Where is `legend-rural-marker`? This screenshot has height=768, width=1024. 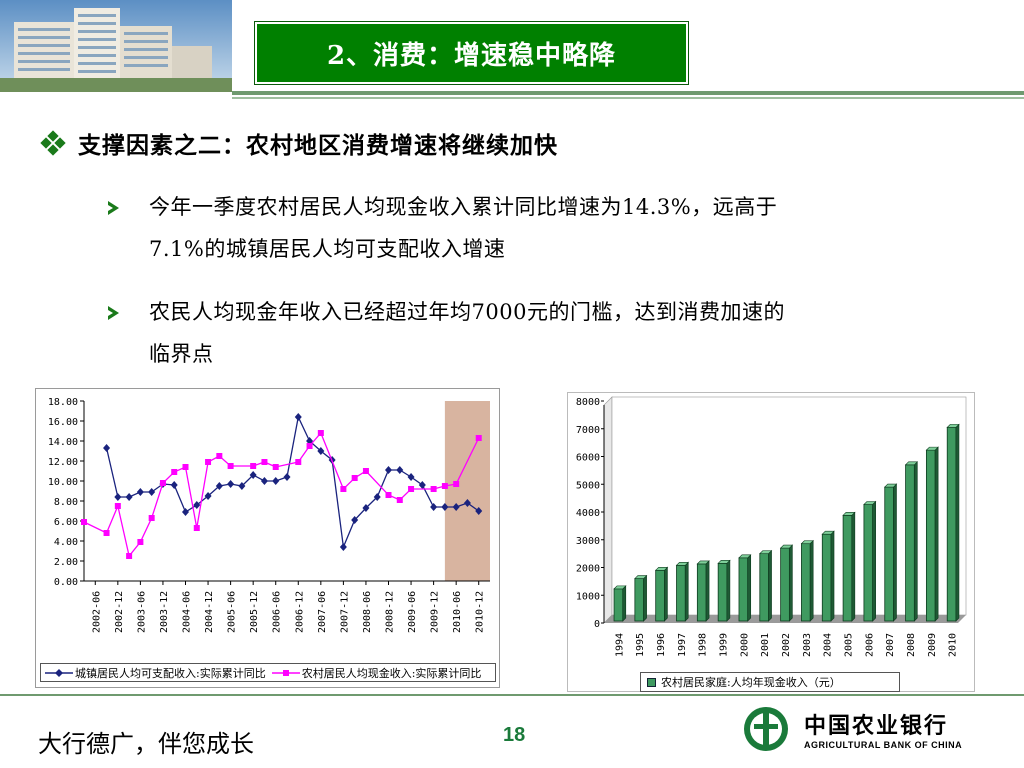
legend-rural-marker is located at coordinates (285, 672).